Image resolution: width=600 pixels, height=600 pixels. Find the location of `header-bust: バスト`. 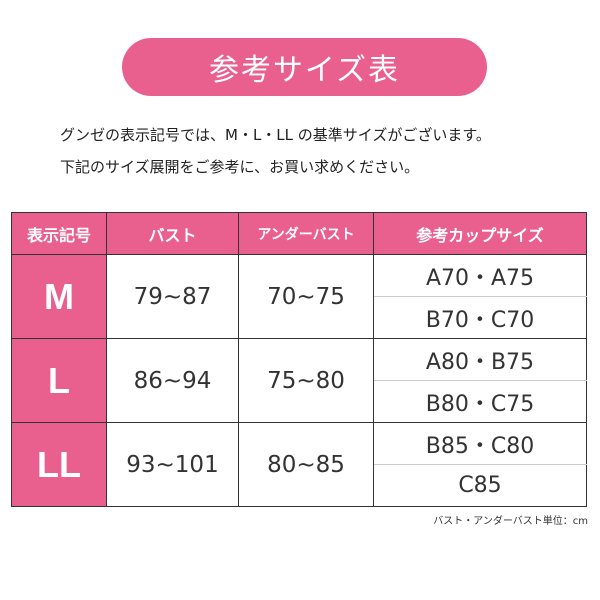

header-bust: バスト is located at coordinates (172, 233).